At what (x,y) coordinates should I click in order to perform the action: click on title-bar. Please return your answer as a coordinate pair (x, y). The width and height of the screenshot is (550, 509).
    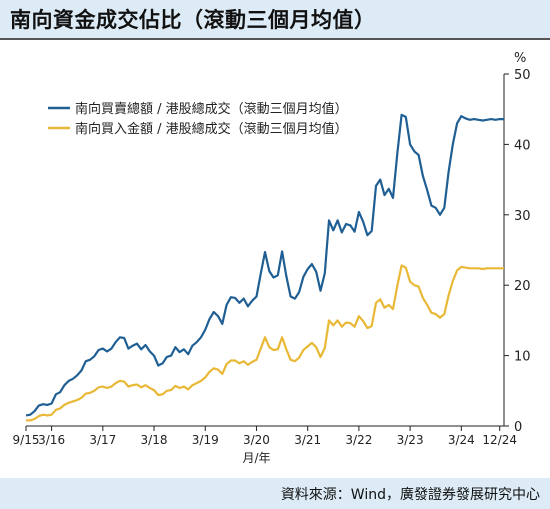
    Looking at the image, I should click on (275, 19).